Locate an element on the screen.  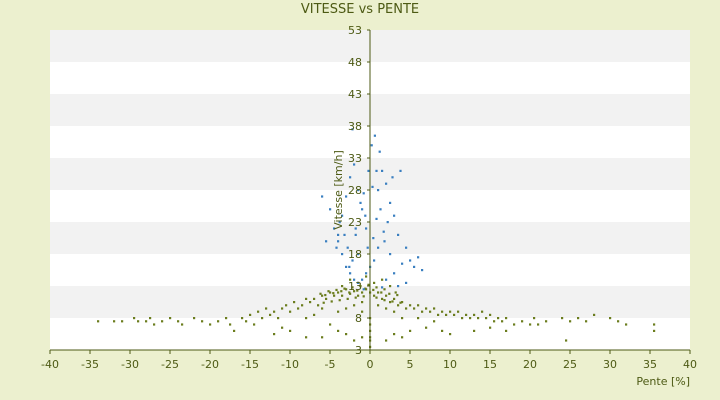
y-tick-label: 8 is located at coordinates (358, 318).